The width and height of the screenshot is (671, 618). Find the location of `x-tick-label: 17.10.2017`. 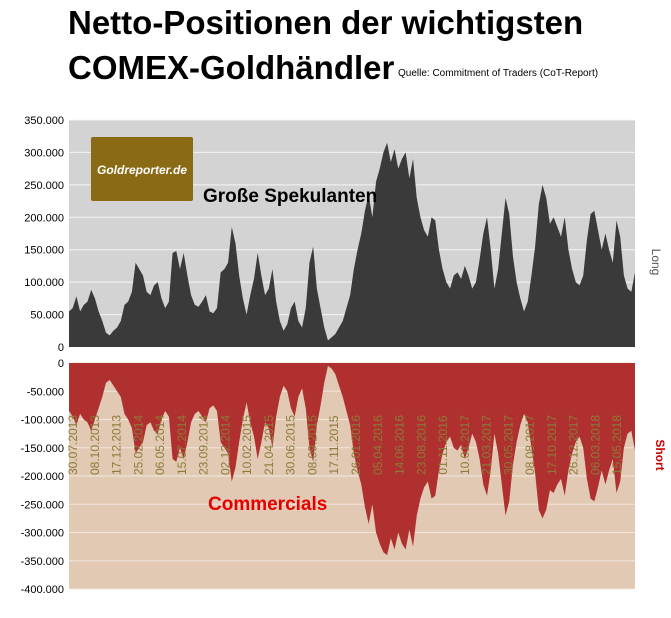

x-tick-label: 17.10.2017 is located at coordinates (552, 445).